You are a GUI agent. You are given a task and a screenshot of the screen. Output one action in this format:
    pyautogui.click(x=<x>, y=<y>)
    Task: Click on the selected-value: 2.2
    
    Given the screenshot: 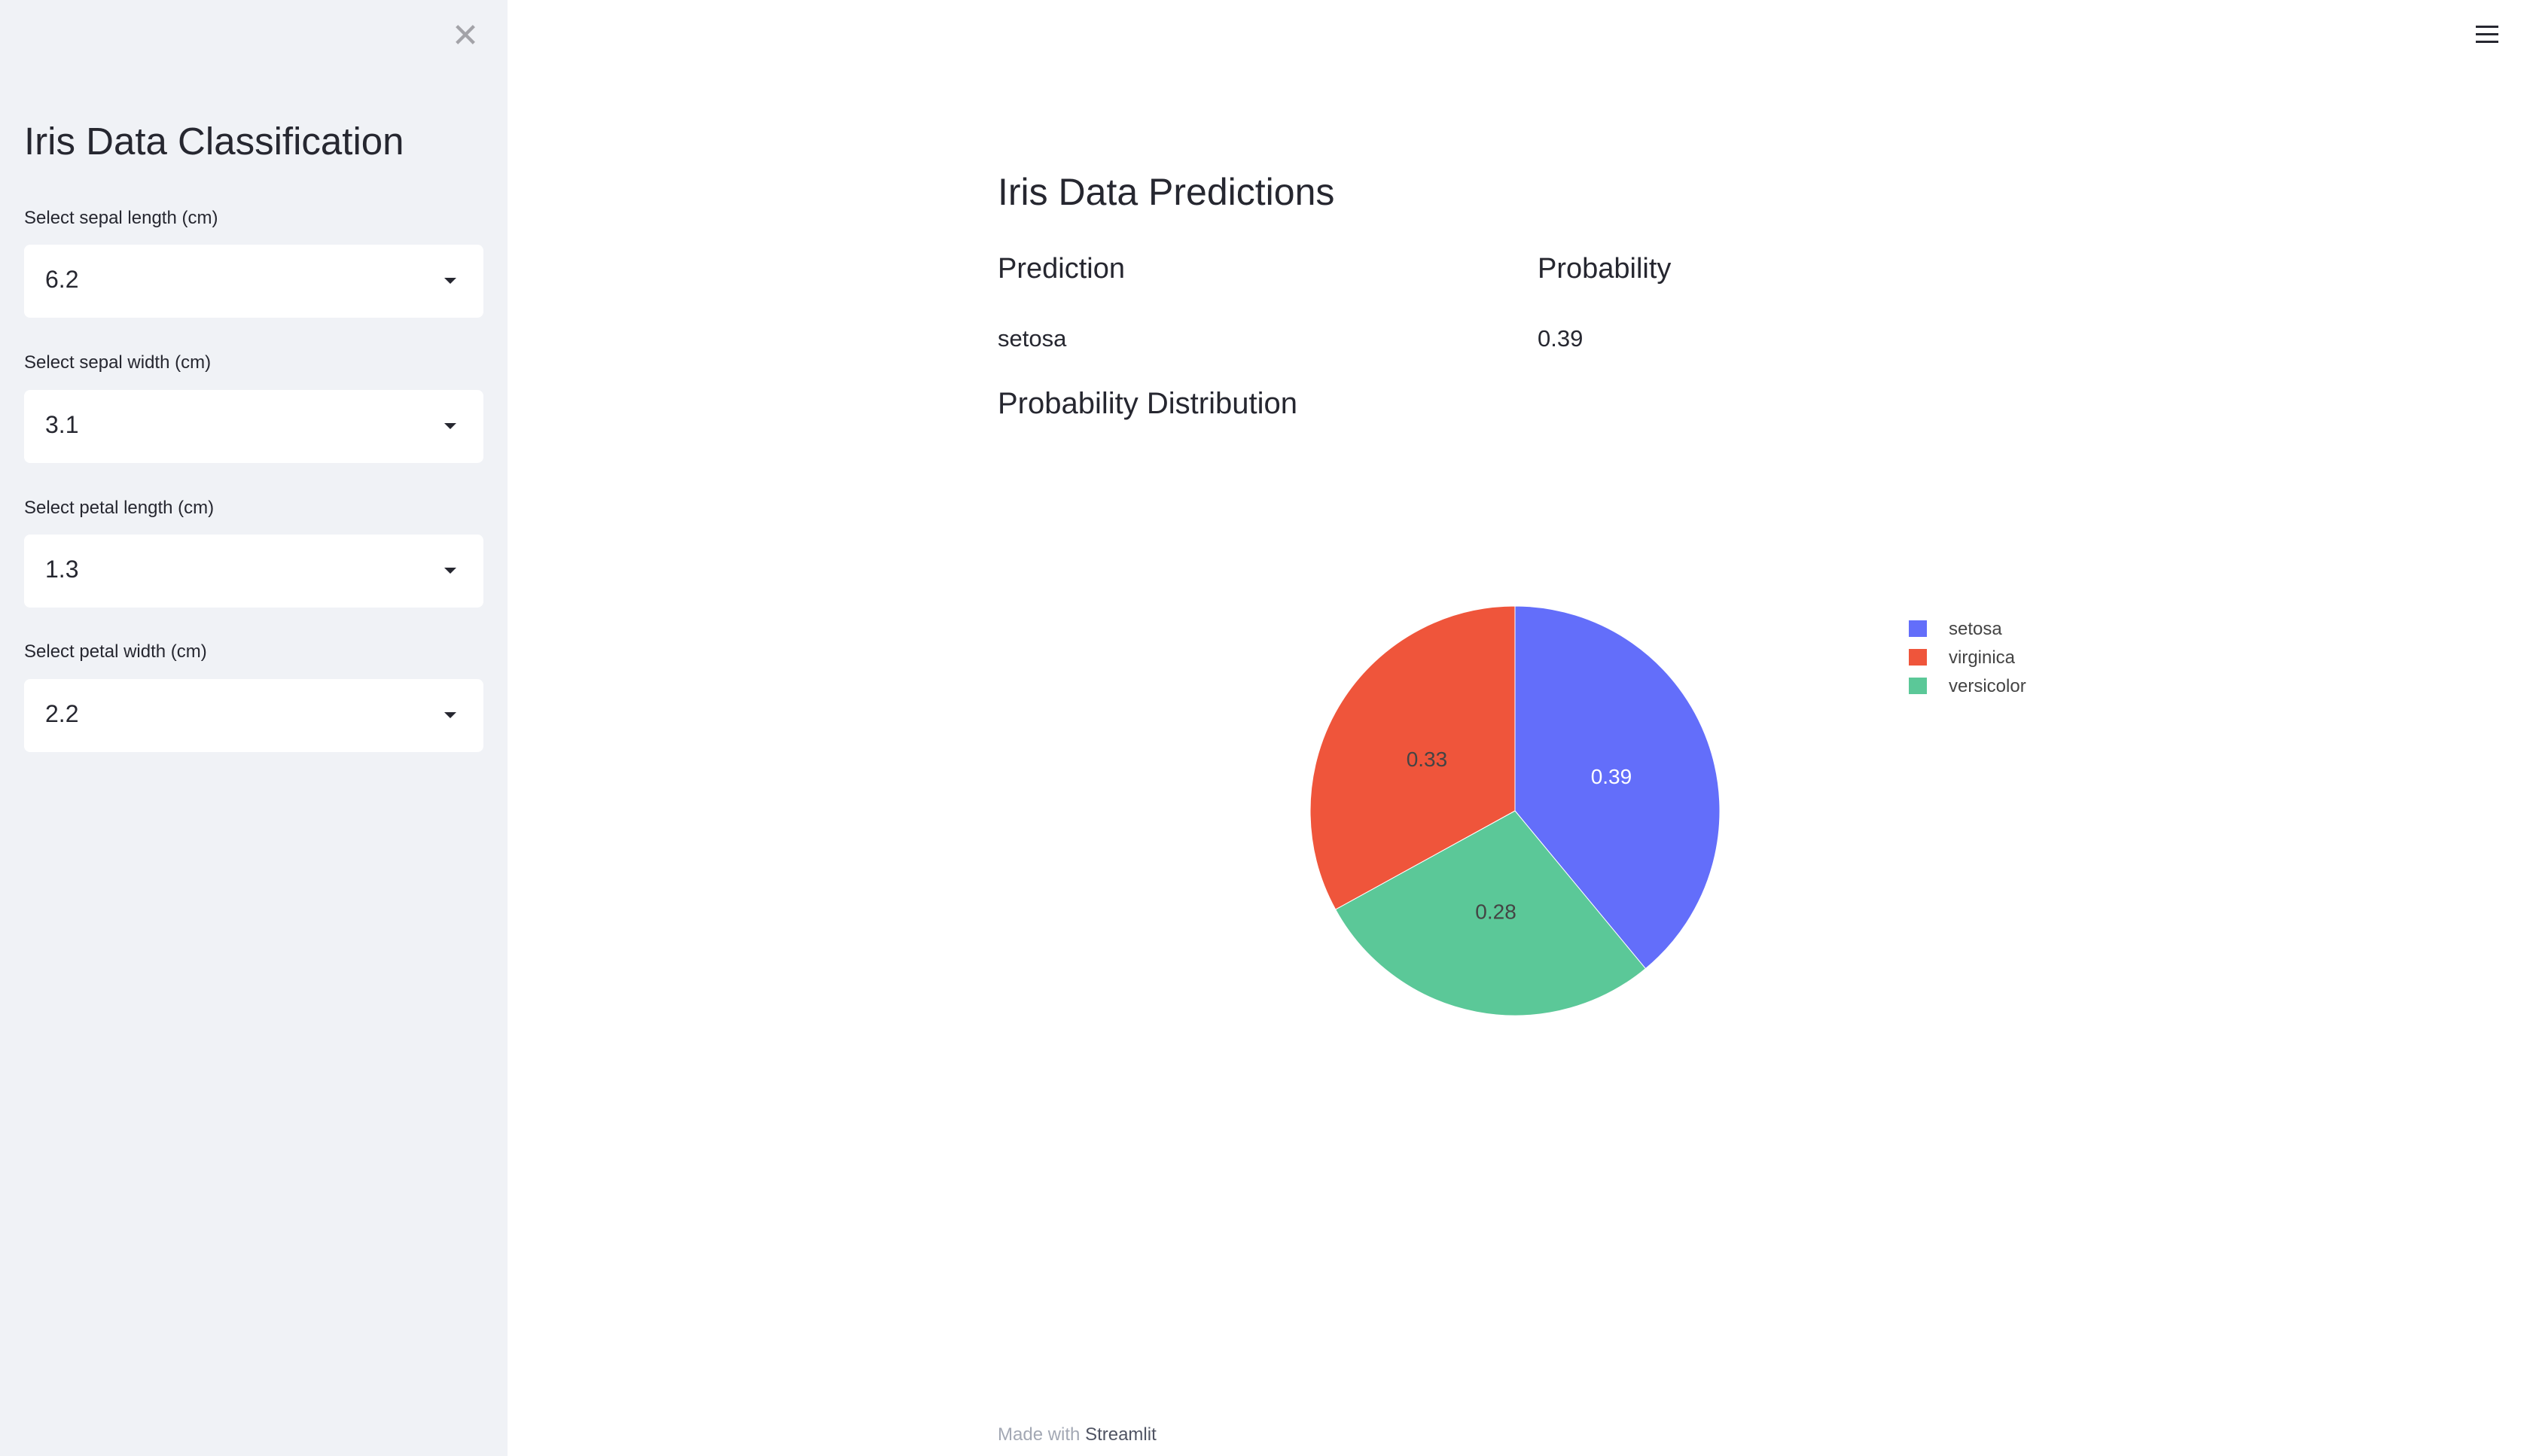 What is the action you would take?
    pyautogui.click(x=62, y=713)
    